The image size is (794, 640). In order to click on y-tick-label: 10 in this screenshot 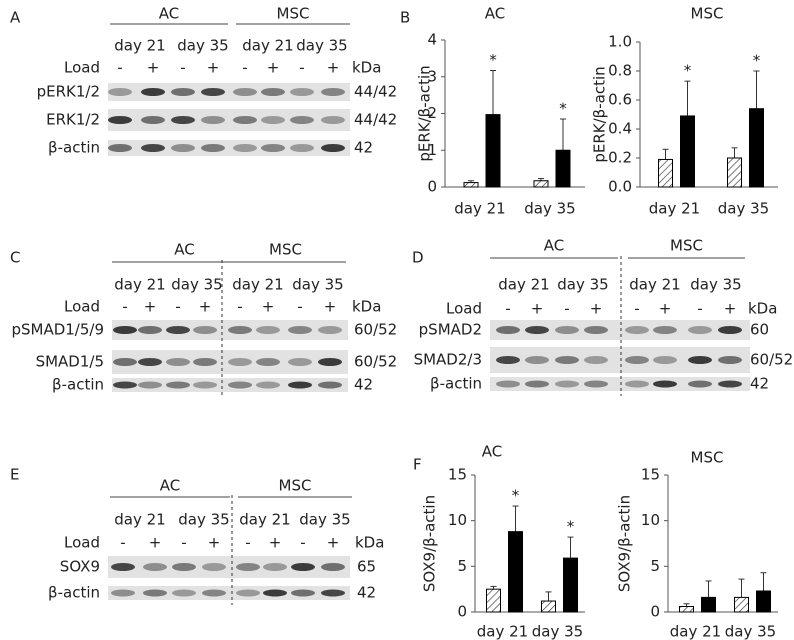, I will do `click(457, 520)`.